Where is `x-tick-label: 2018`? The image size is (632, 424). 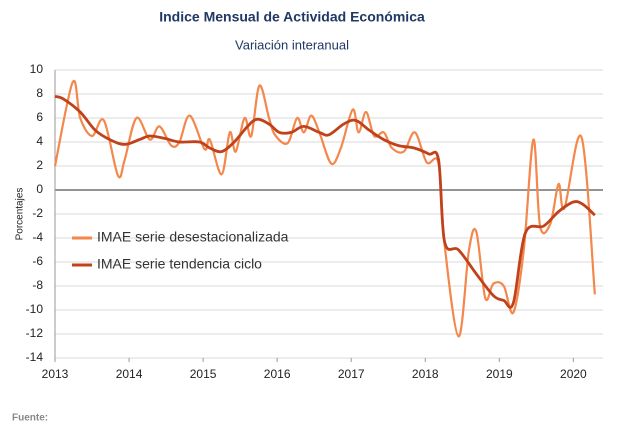 x-tick-label: 2018 is located at coordinates (425, 374).